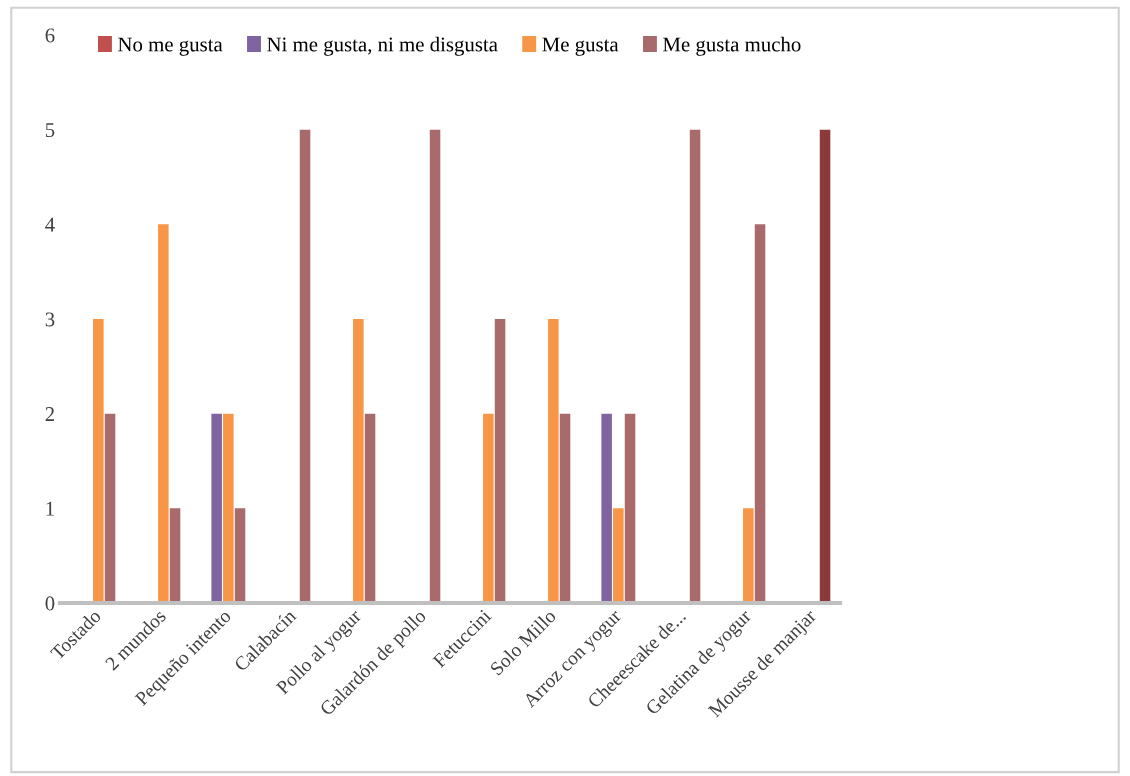 This screenshot has height=776, width=1130. Describe the element at coordinates (382, 46) in the screenshot. I see `legend-label: Ni me gusta, ni me disgusta` at that location.